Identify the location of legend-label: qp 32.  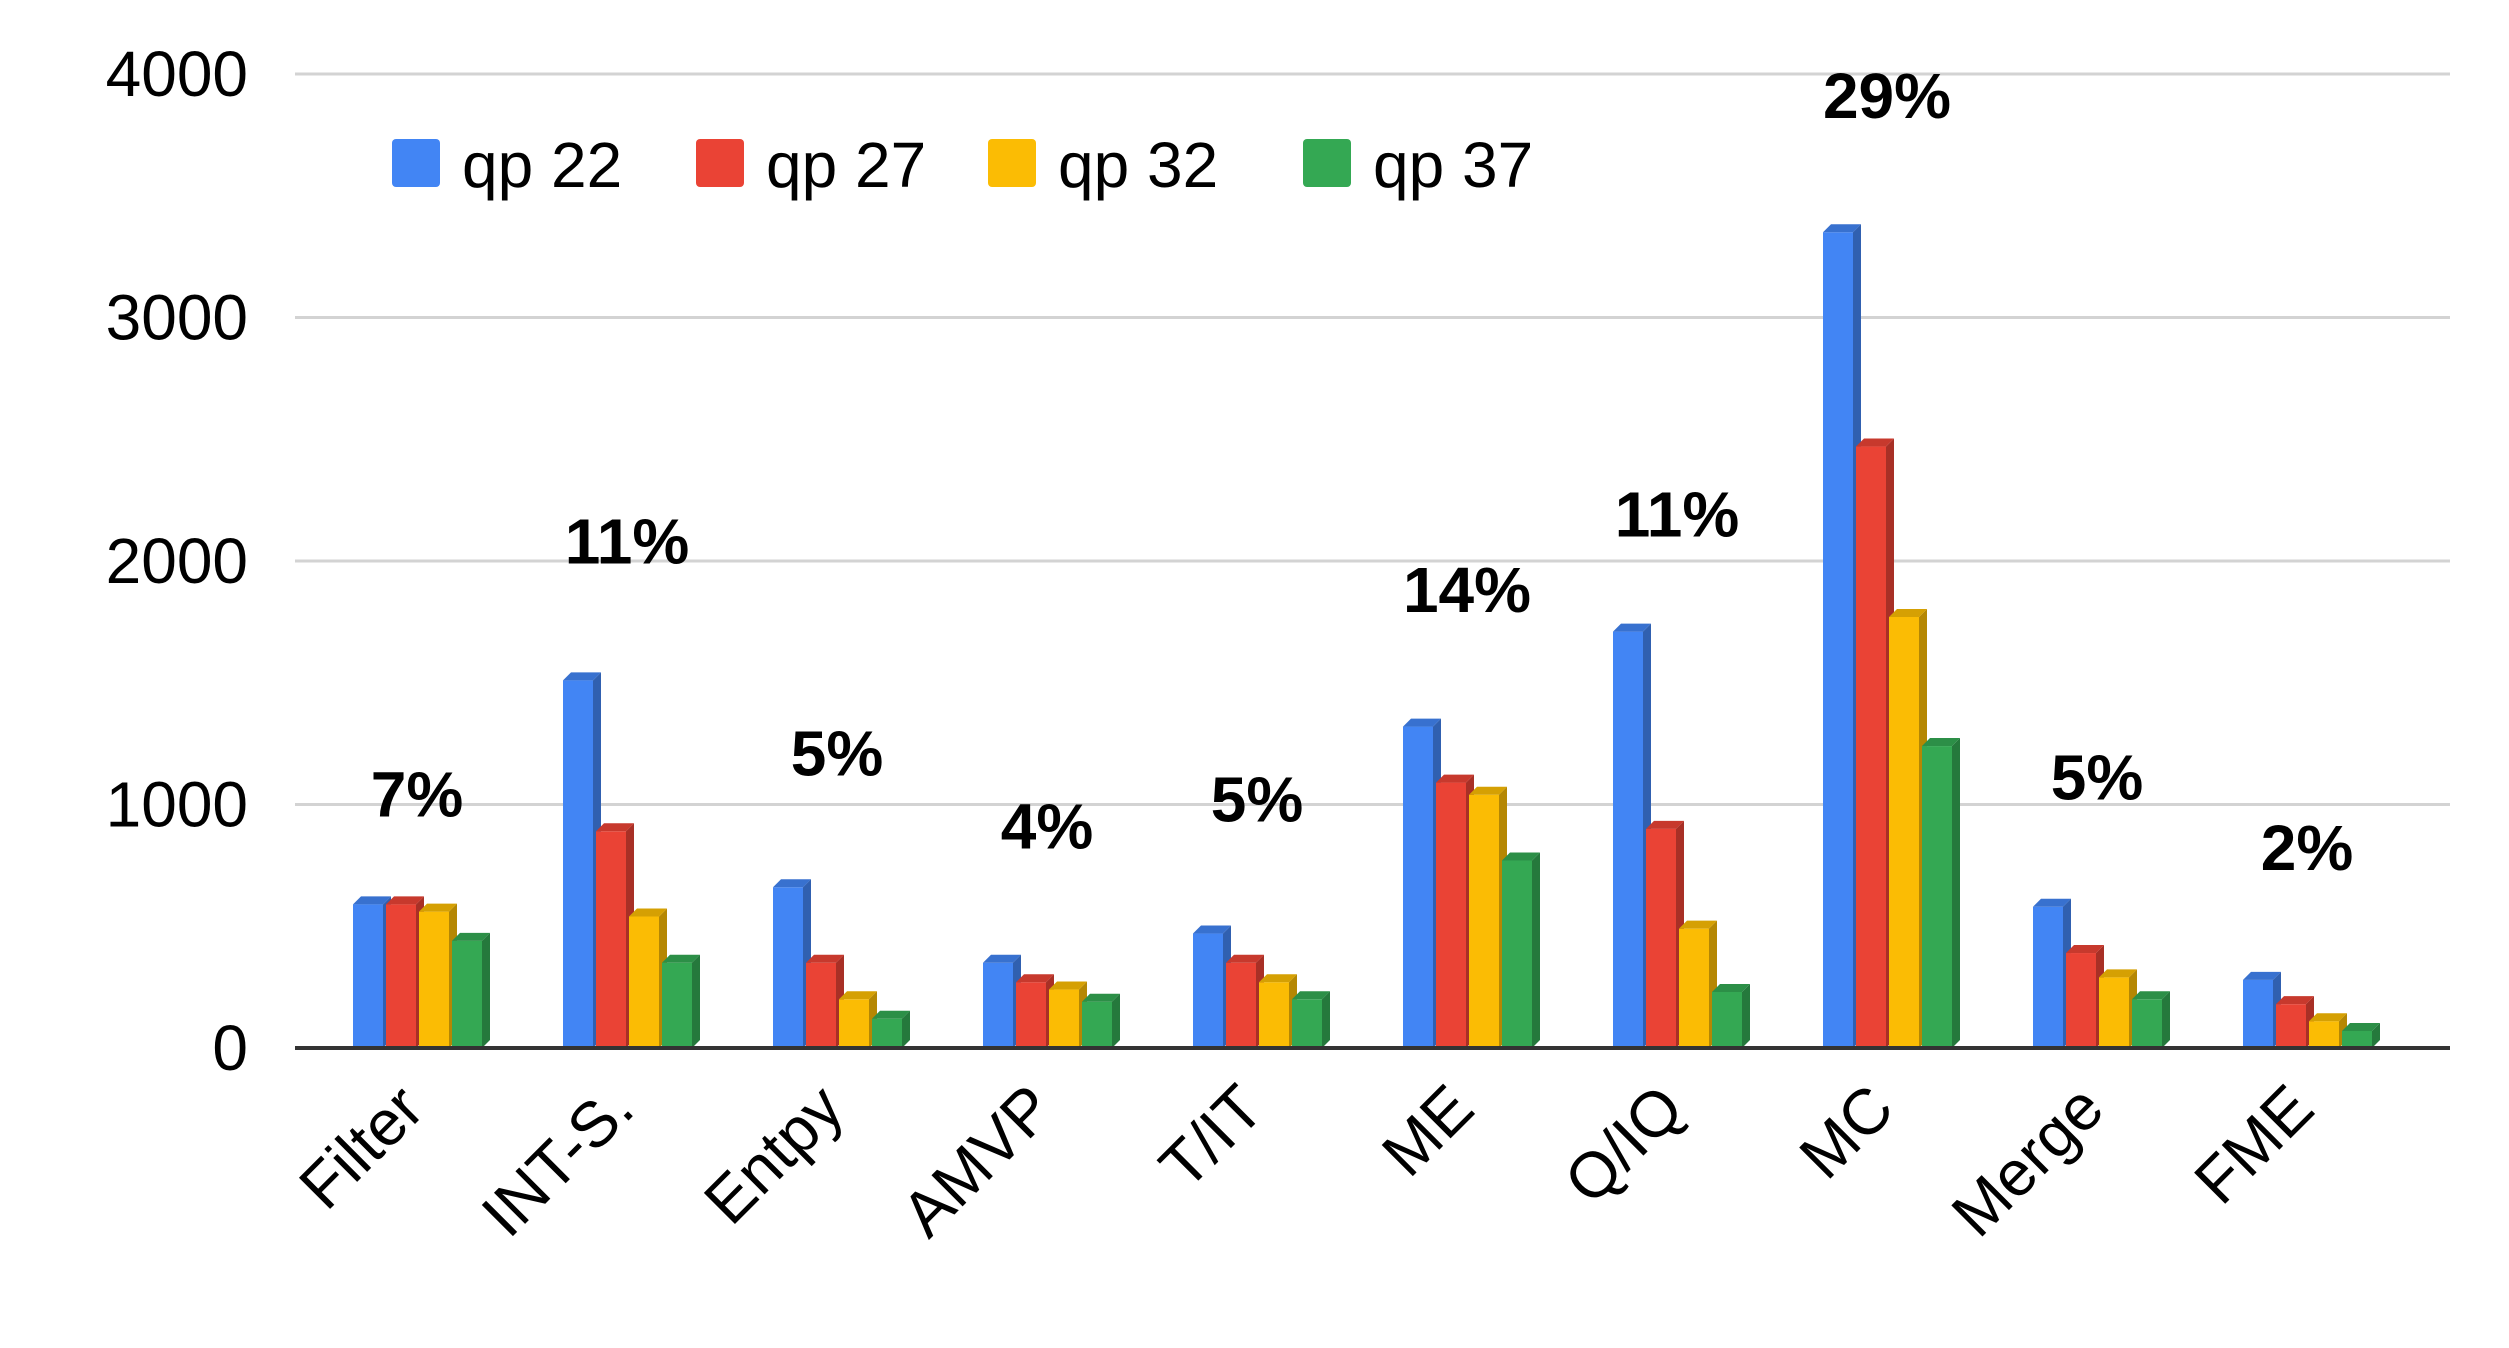
(1138, 165).